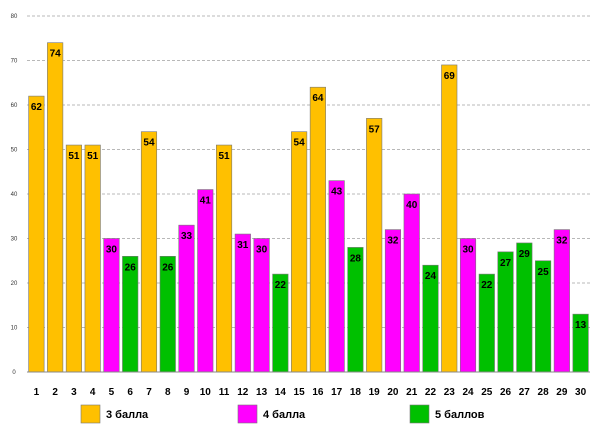  Describe the element at coordinates (562, 392) in the screenshot. I see `x-tick-label: 29` at that location.